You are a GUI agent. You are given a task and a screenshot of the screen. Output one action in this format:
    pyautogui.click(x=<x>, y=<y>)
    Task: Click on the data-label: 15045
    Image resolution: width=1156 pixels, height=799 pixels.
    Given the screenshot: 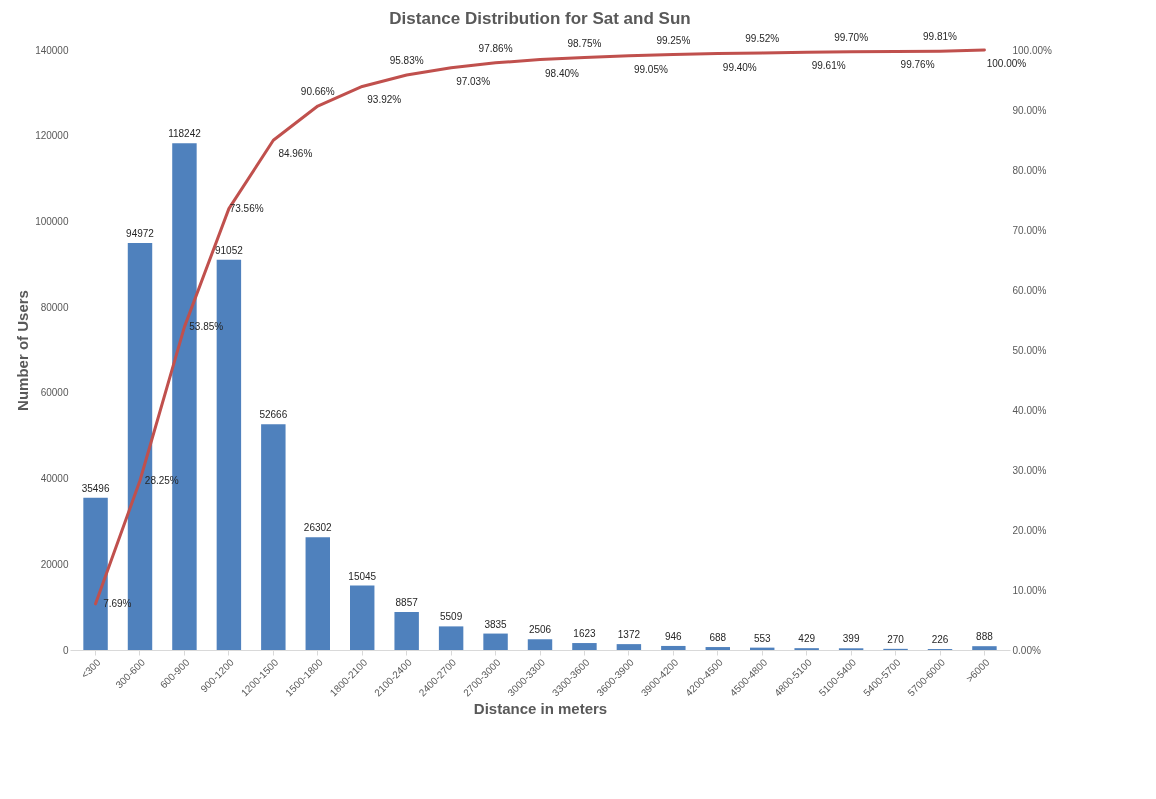 What is the action you would take?
    pyautogui.click(x=362, y=576)
    